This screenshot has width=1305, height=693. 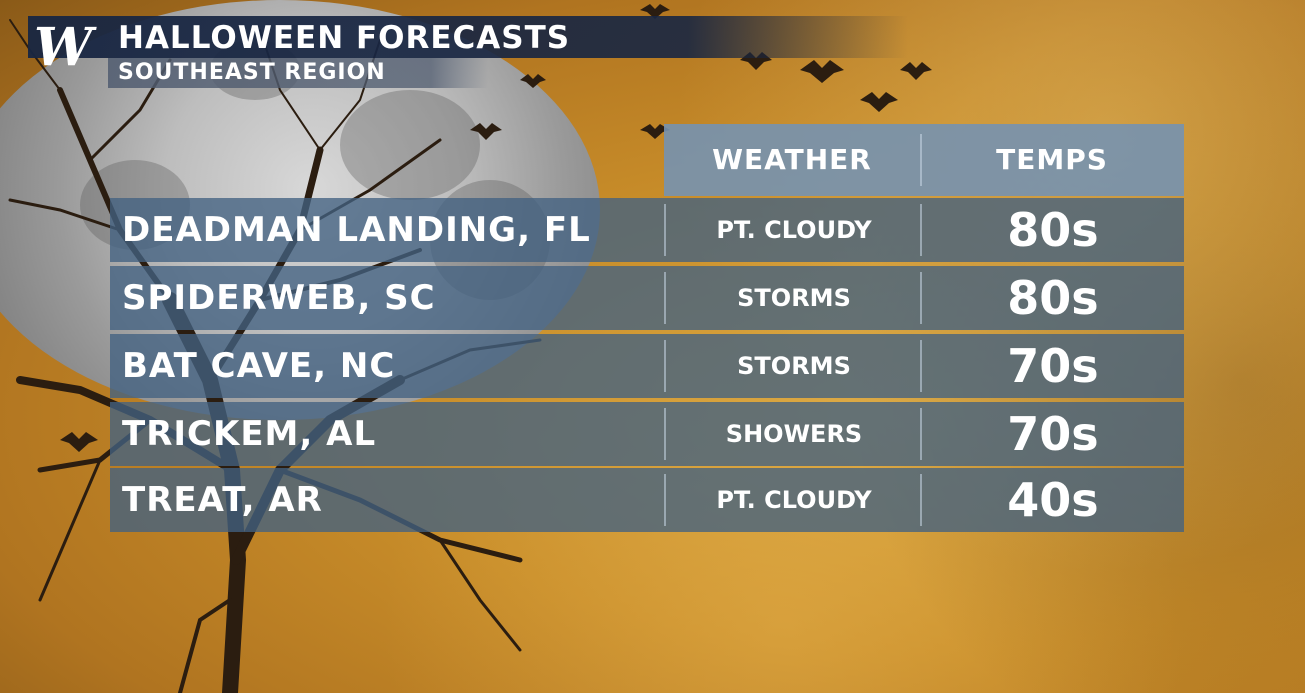 What do you see at coordinates (1052, 159) in the screenshot?
I see `column-header-temps: TEMPS` at bounding box center [1052, 159].